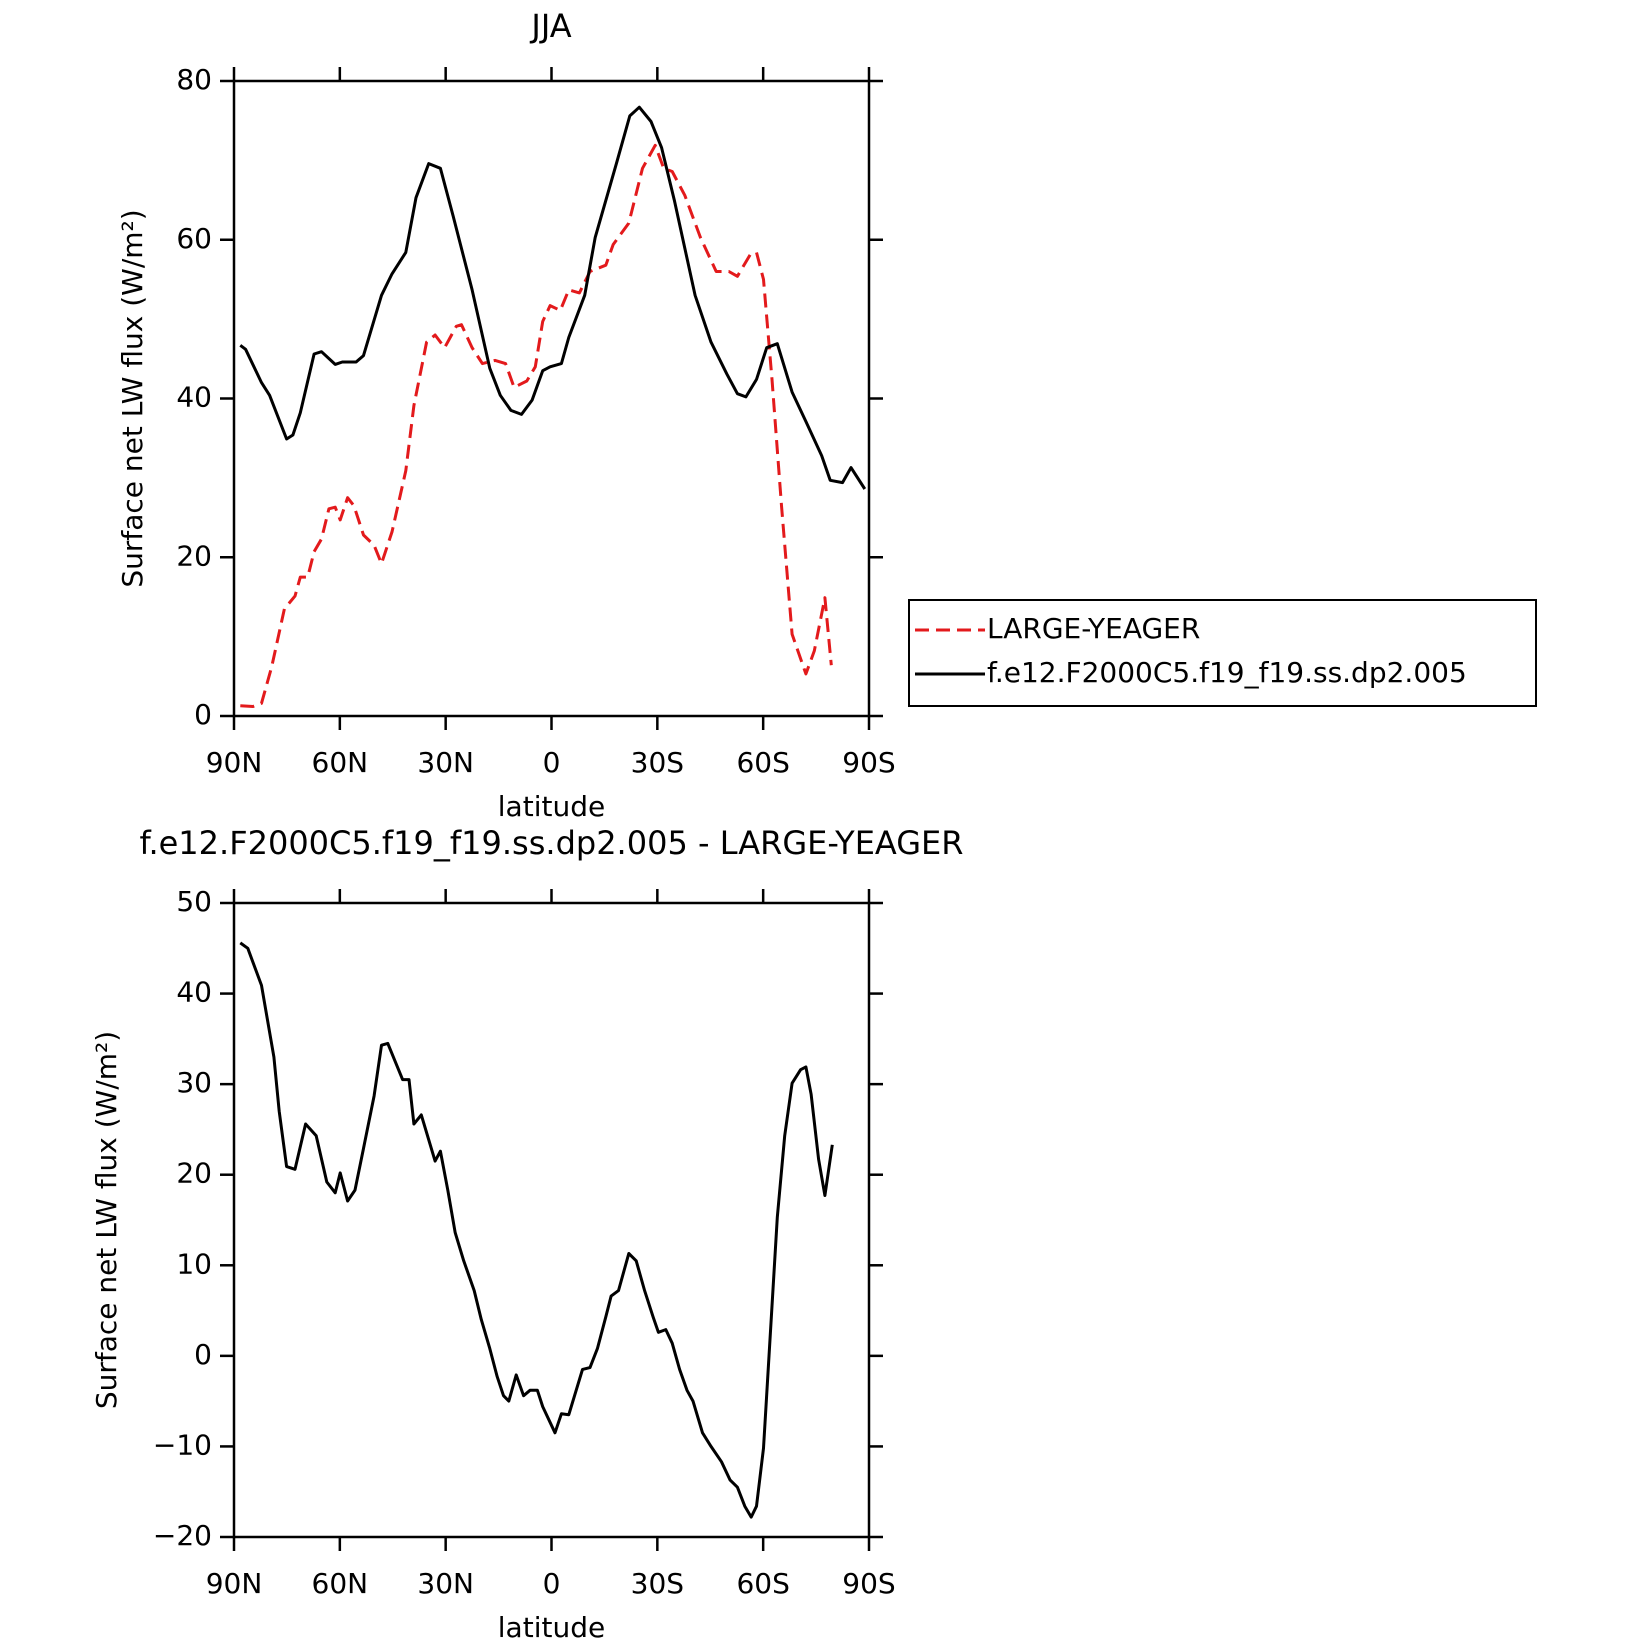  What do you see at coordinates (194, 1082) in the screenshot?
I see `y-tick-label: 30` at bounding box center [194, 1082].